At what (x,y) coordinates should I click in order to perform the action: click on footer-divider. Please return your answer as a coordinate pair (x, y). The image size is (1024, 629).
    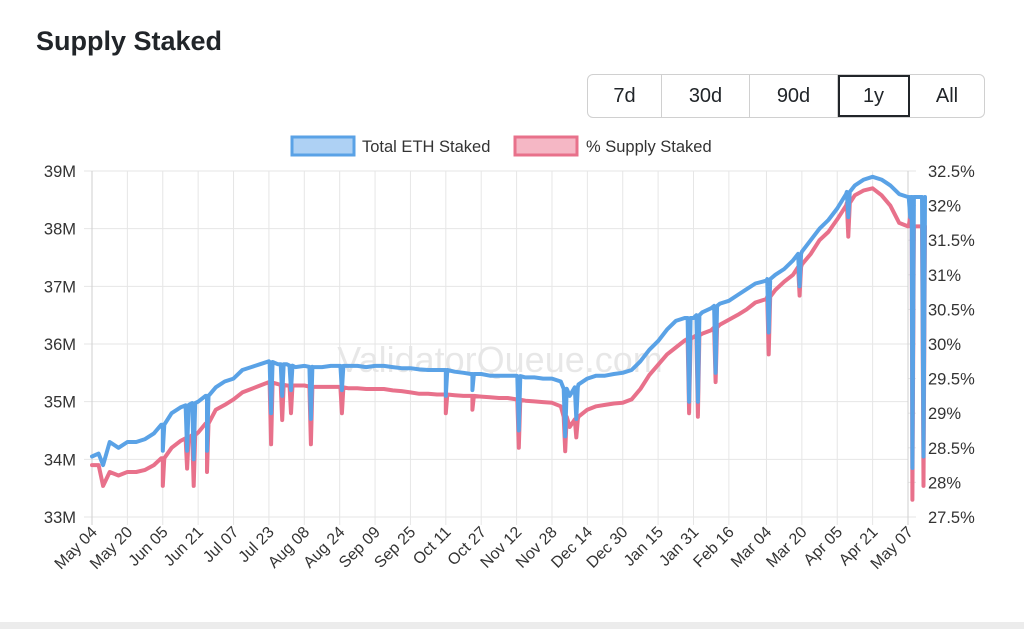
    Looking at the image, I should click on (512, 625).